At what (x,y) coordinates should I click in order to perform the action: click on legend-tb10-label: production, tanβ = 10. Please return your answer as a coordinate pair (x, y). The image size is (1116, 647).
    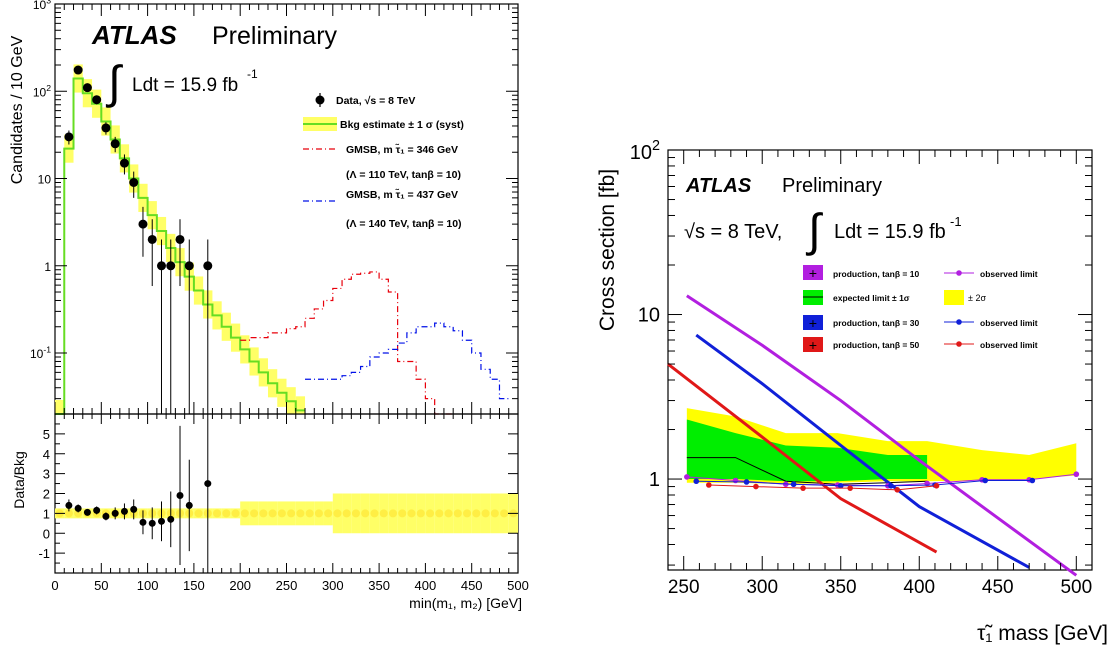
    Looking at the image, I should click on (876, 274).